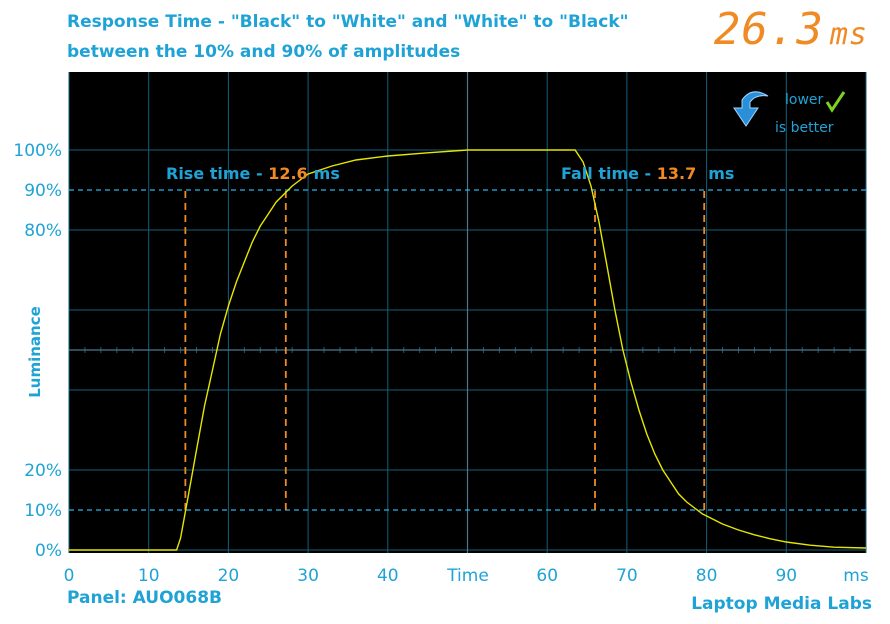  What do you see at coordinates (804, 100) in the screenshot?
I see `badge-line-1: lower` at bounding box center [804, 100].